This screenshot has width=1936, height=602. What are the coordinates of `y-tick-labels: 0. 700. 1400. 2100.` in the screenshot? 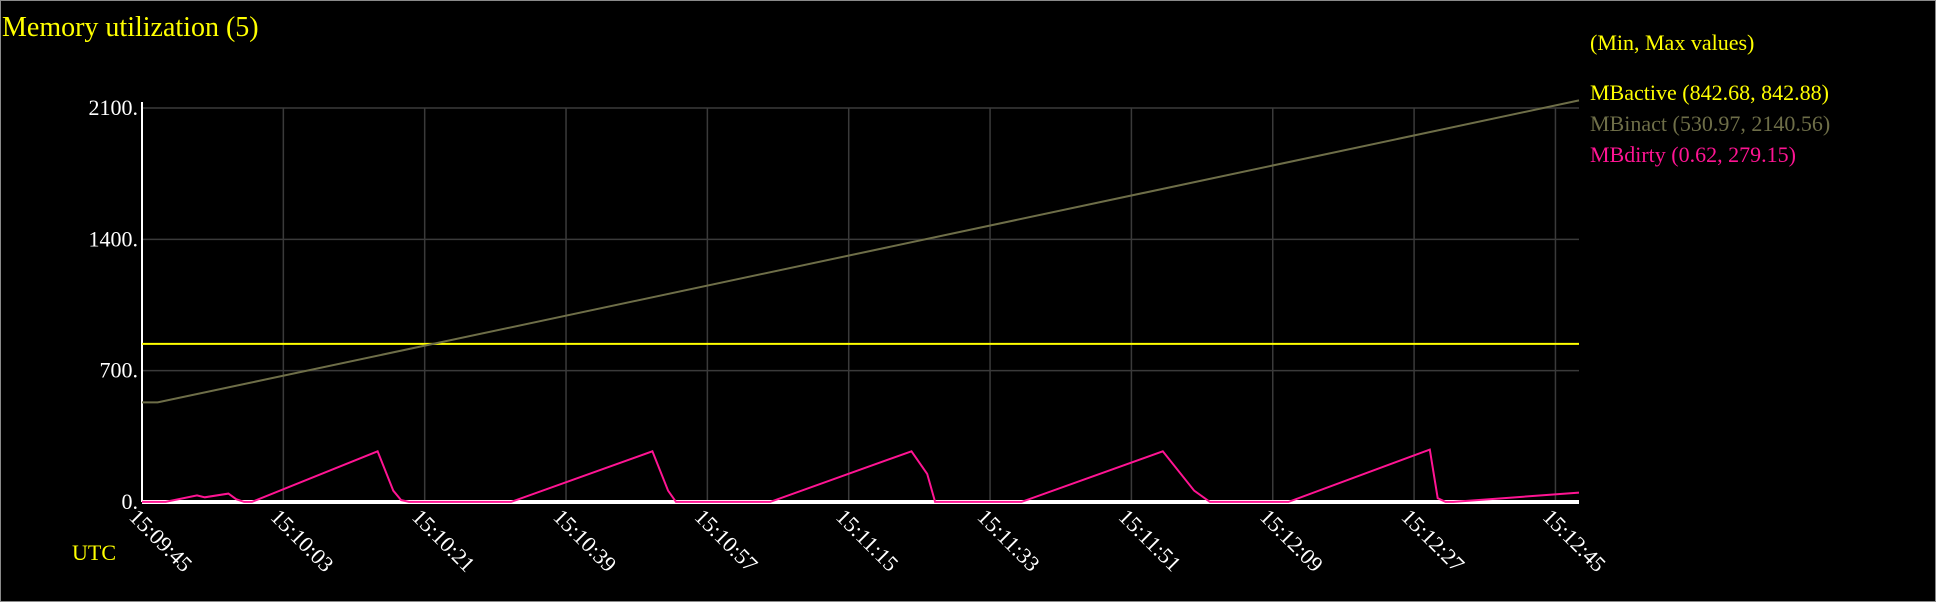 It's located at (114, 304).